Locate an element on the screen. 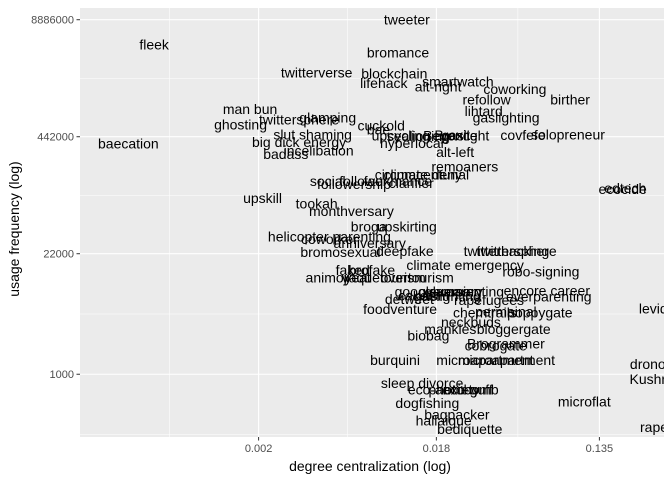 The height and width of the screenshot is (480, 672). point-label: animoji is located at coordinates (328, 277).